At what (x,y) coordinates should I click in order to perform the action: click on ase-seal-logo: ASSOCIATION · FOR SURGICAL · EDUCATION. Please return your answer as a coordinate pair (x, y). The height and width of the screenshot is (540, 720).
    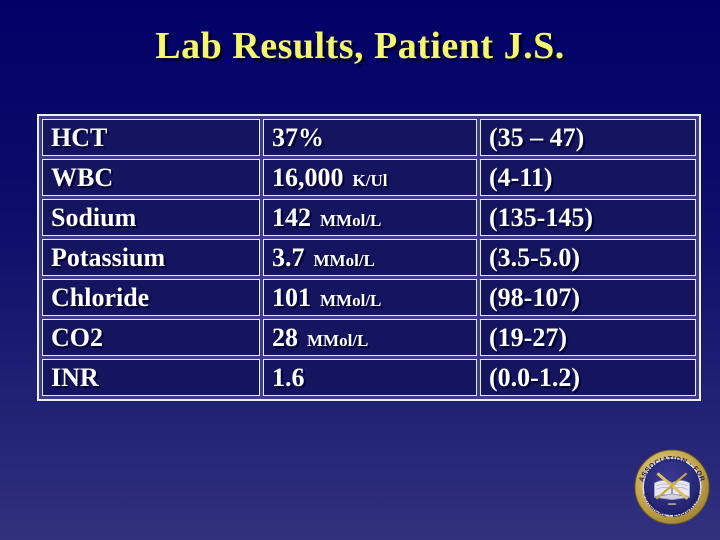
    Looking at the image, I should click on (672, 487).